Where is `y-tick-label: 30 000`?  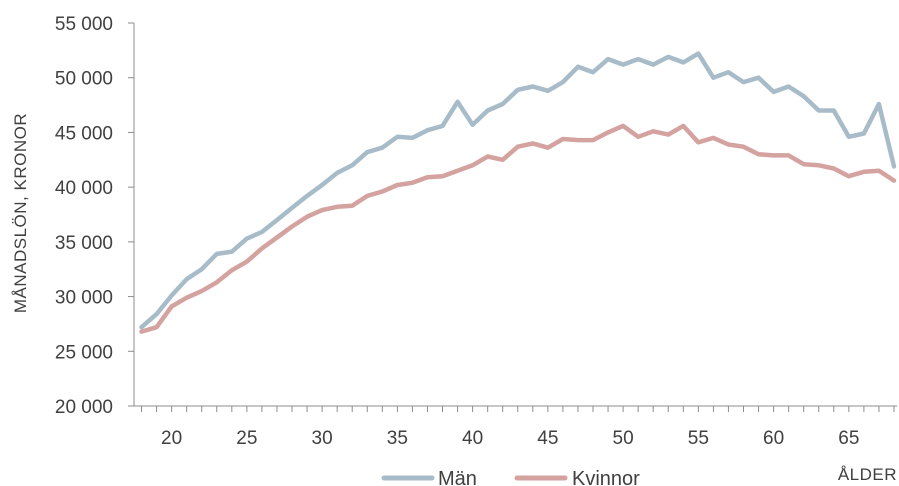 y-tick-label: 30 000 is located at coordinates (84, 298).